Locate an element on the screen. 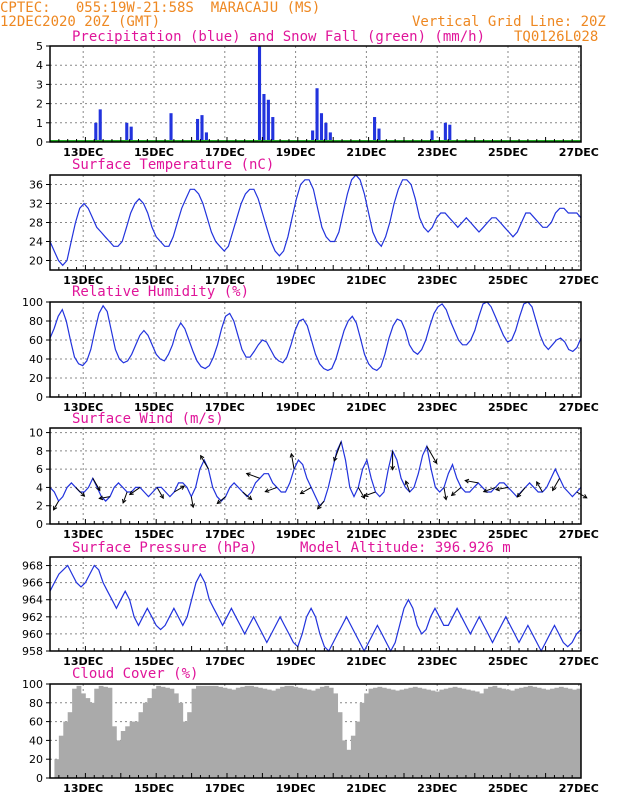 The width and height of the screenshot is (618, 800). y-tick-label: 20 is located at coordinates (36, 261).